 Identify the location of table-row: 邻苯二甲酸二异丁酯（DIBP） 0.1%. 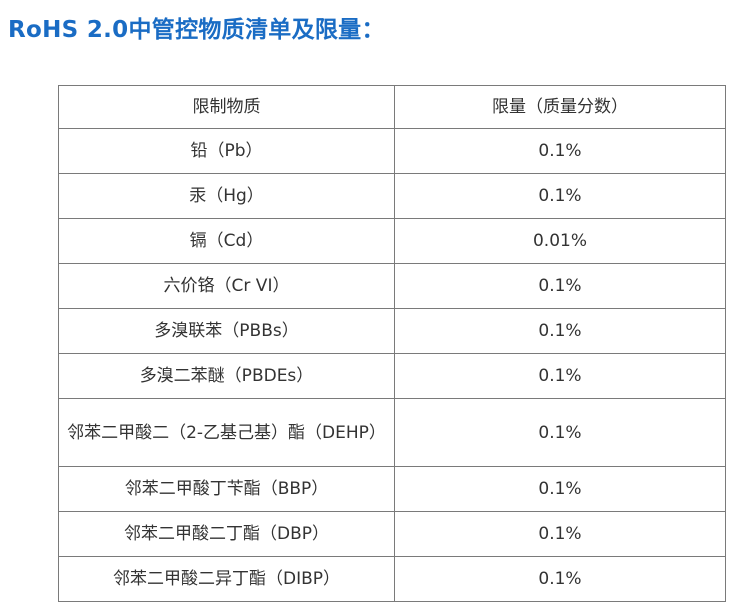
(392, 579).